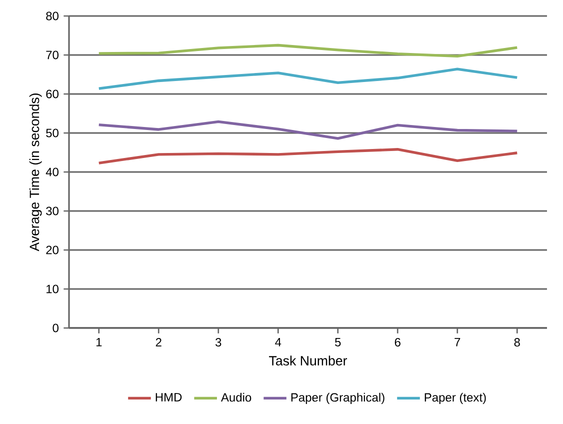 The image size is (563, 424). What do you see at coordinates (52, 55) in the screenshot?
I see `y-tick-label: 70` at bounding box center [52, 55].